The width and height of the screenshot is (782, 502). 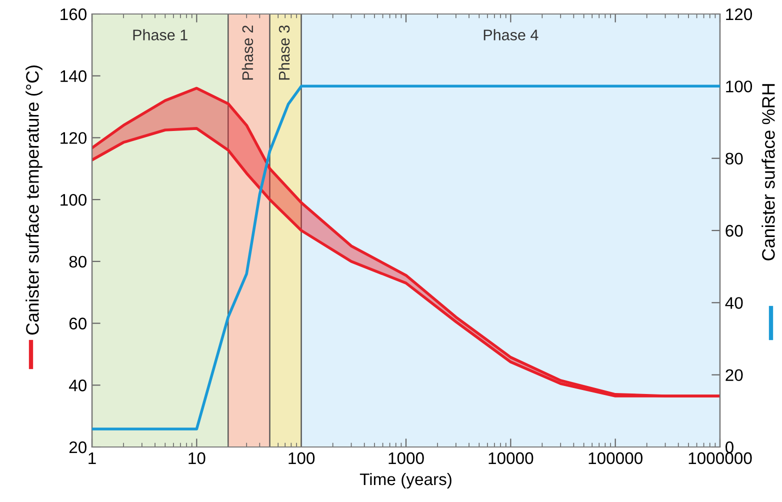 What do you see at coordinates (739, 86) in the screenshot?
I see `y2-tick-label: 100` at bounding box center [739, 86].